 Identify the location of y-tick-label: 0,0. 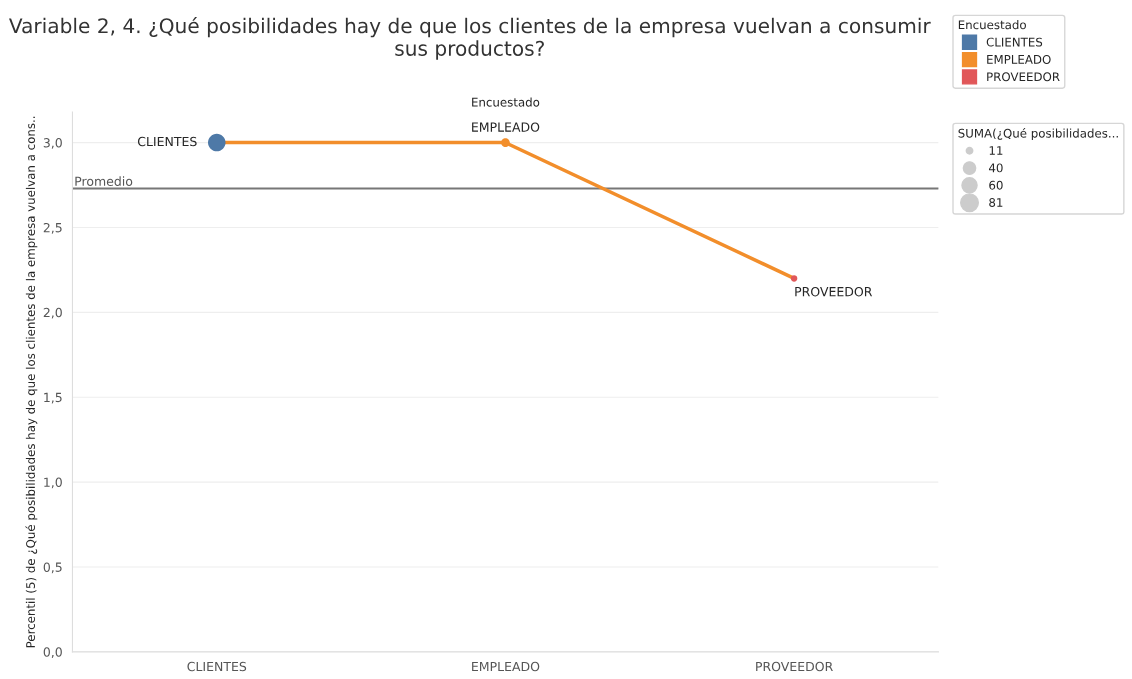
(52, 653).